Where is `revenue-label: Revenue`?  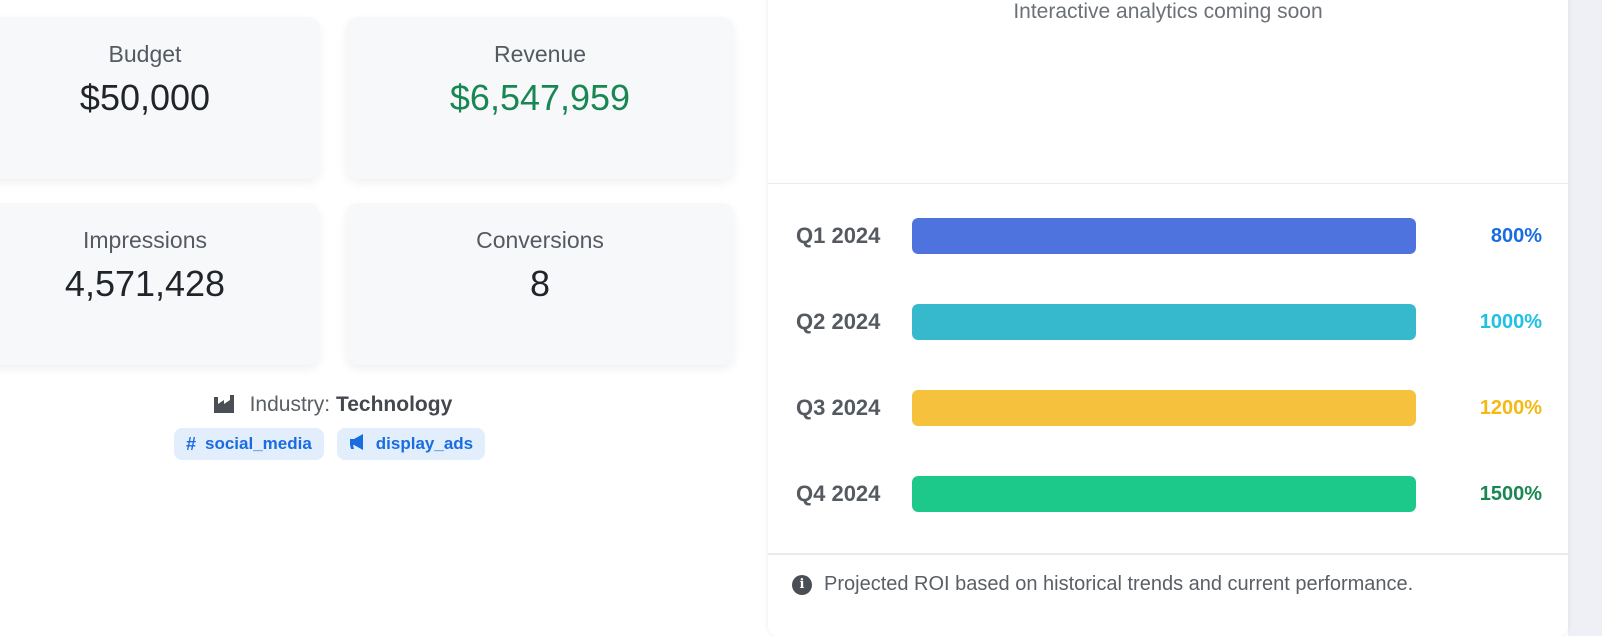
revenue-label: Revenue is located at coordinates (540, 54).